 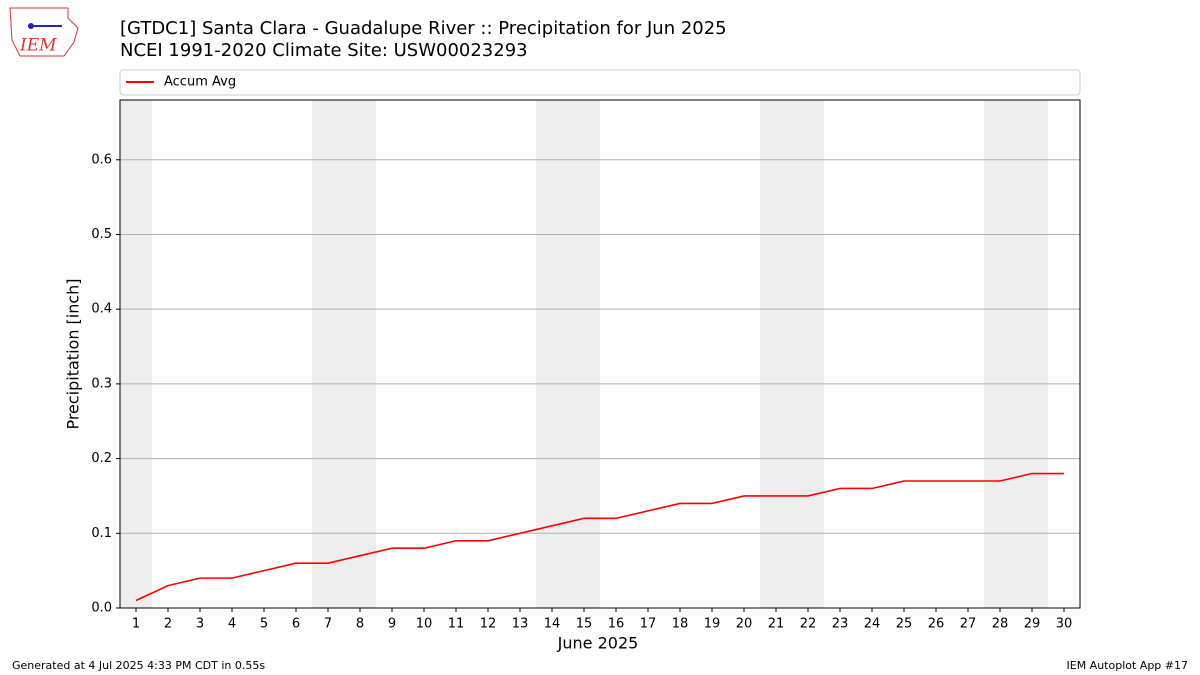 I want to click on x-tick-label: 27, so click(x=968, y=624).